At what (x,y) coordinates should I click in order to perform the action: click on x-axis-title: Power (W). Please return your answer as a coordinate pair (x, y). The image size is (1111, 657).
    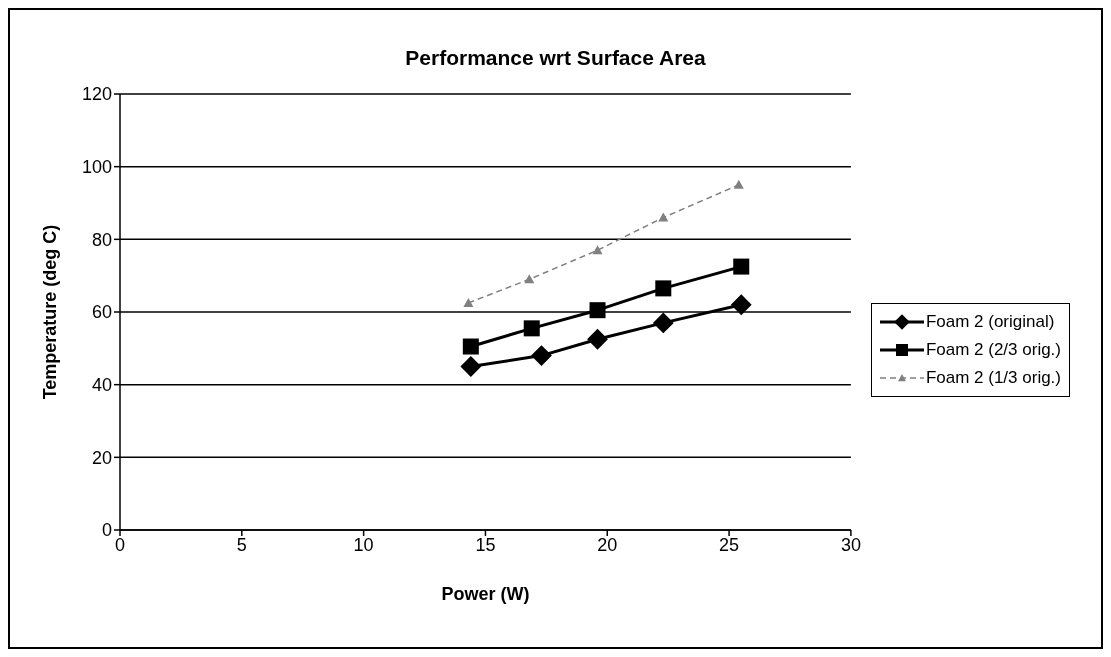
    Looking at the image, I should click on (485, 594).